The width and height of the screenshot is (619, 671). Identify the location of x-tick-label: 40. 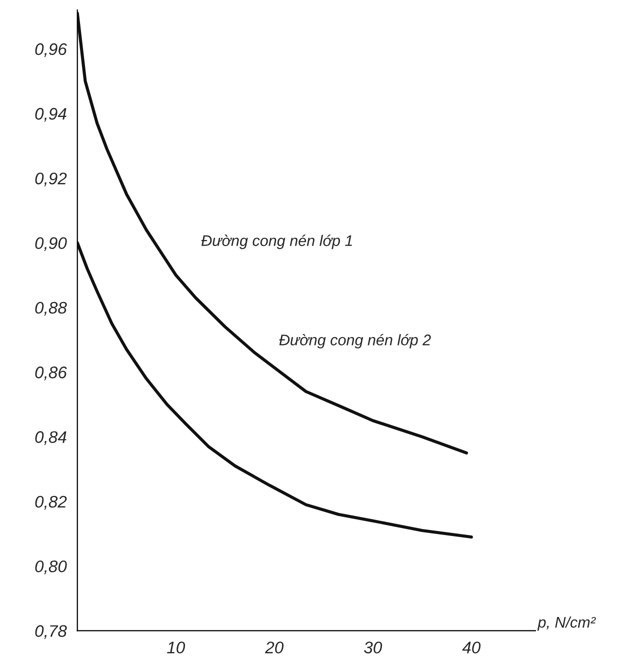
(471, 648).